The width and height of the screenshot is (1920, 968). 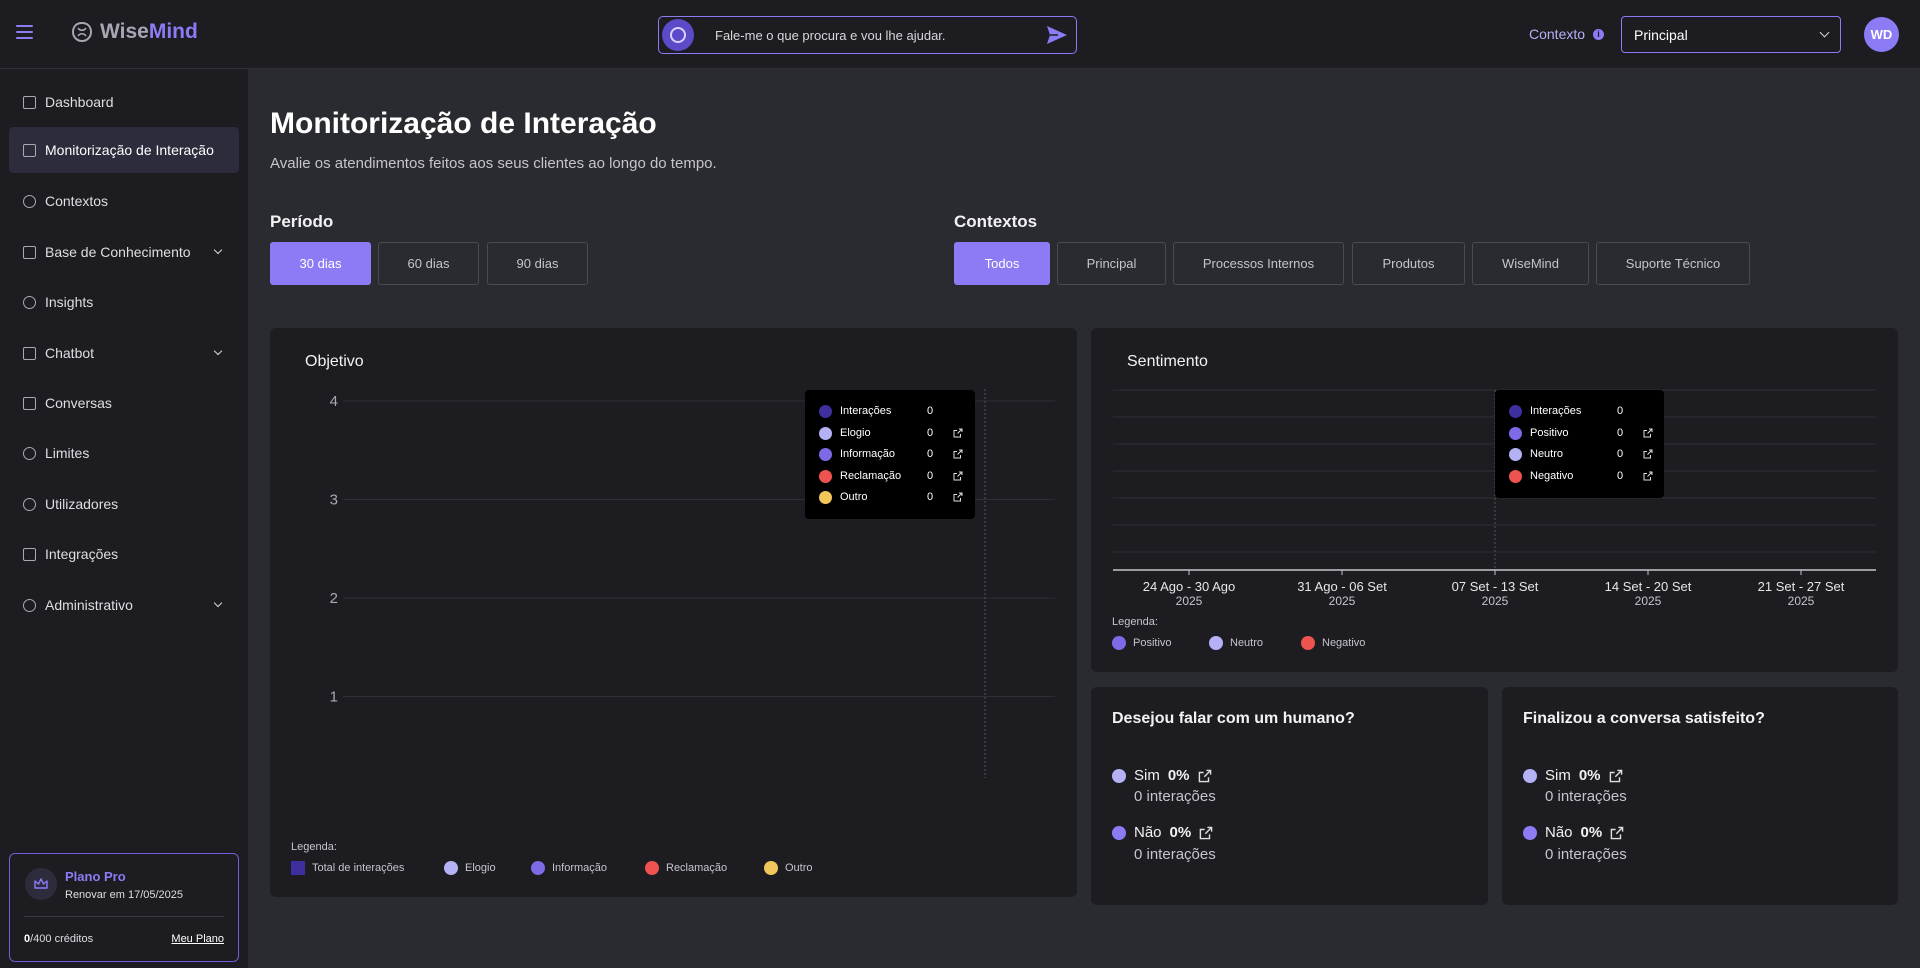 What do you see at coordinates (77, 201) in the screenshot?
I see `sidebar-item-label: Contextos` at bounding box center [77, 201].